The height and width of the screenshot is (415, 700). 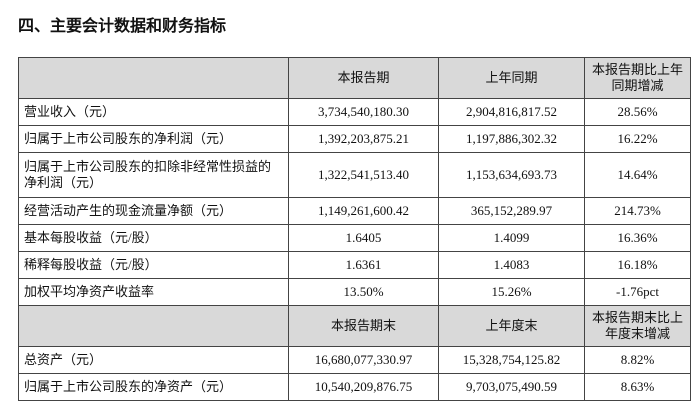 What do you see at coordinates (363, 265) in the screenshot?
I see `cell: 1.6361` at bounding box center [363, 265].